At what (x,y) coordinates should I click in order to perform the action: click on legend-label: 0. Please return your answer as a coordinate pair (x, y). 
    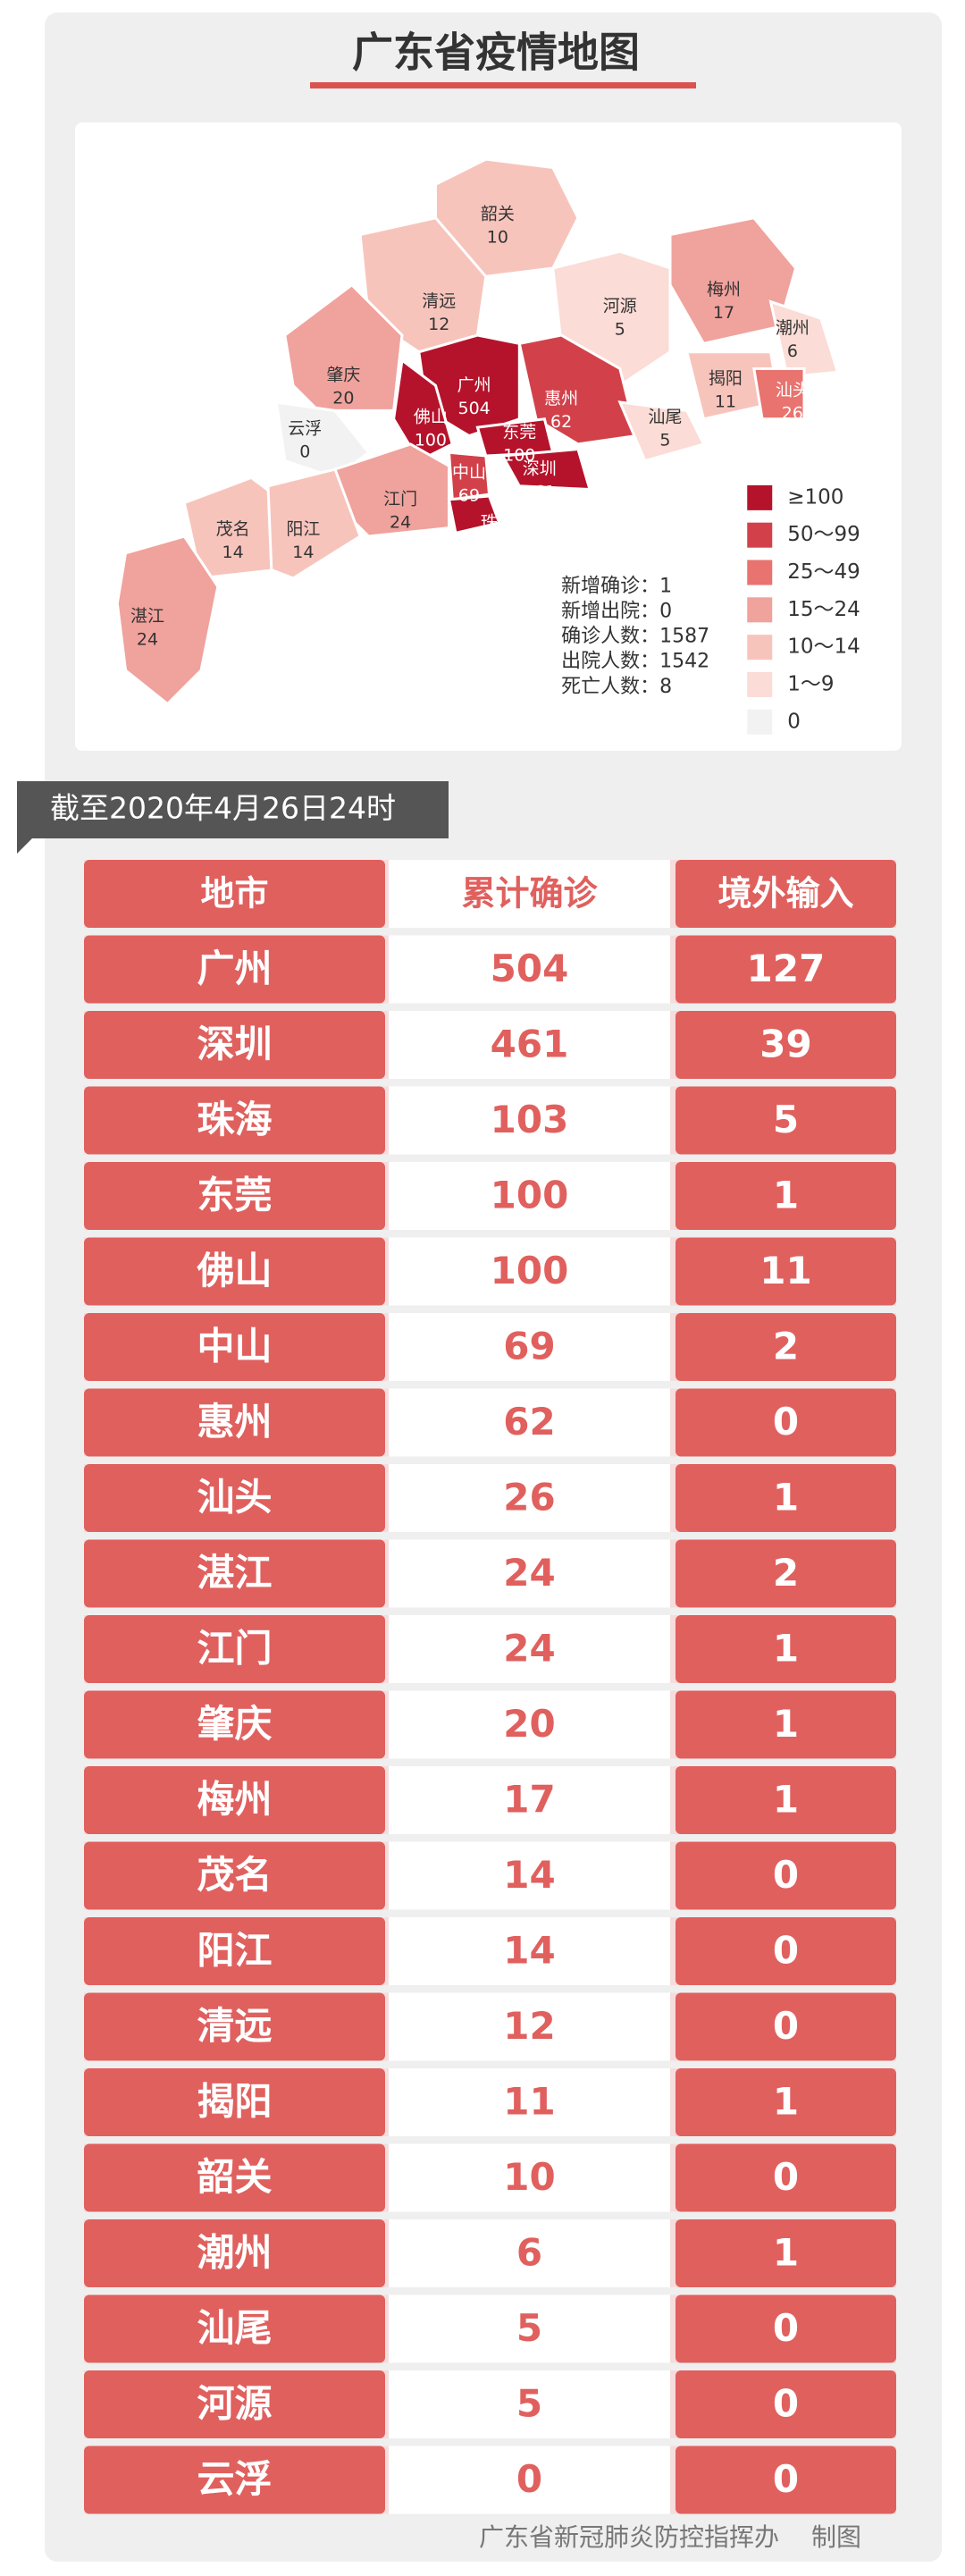
    Looking at the image, I should click on (794, 722).